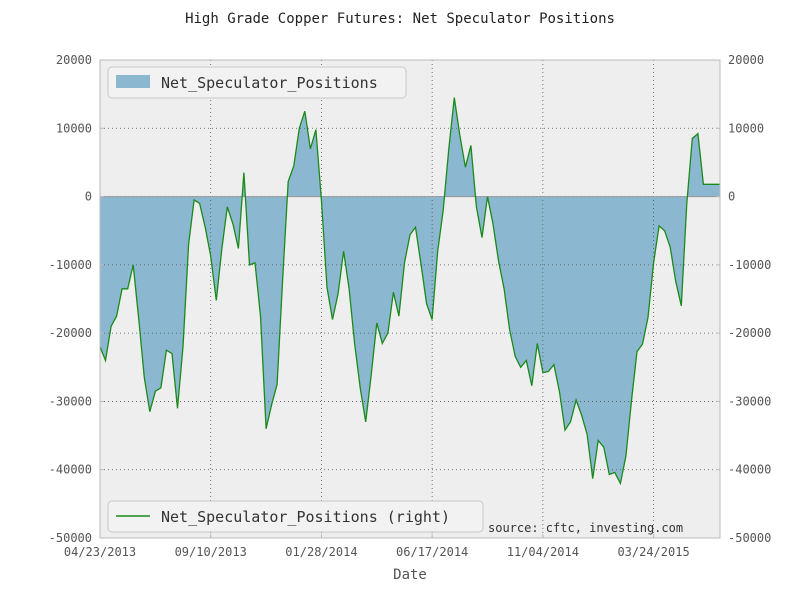 Image resolution: width=800 pixels, height=600 pixels. What do you see at coordinates (305, 517) in the screenshot?
I see `legend-label-line: Net_Speculator_Positions (right)` at bounding box center [305, 517].